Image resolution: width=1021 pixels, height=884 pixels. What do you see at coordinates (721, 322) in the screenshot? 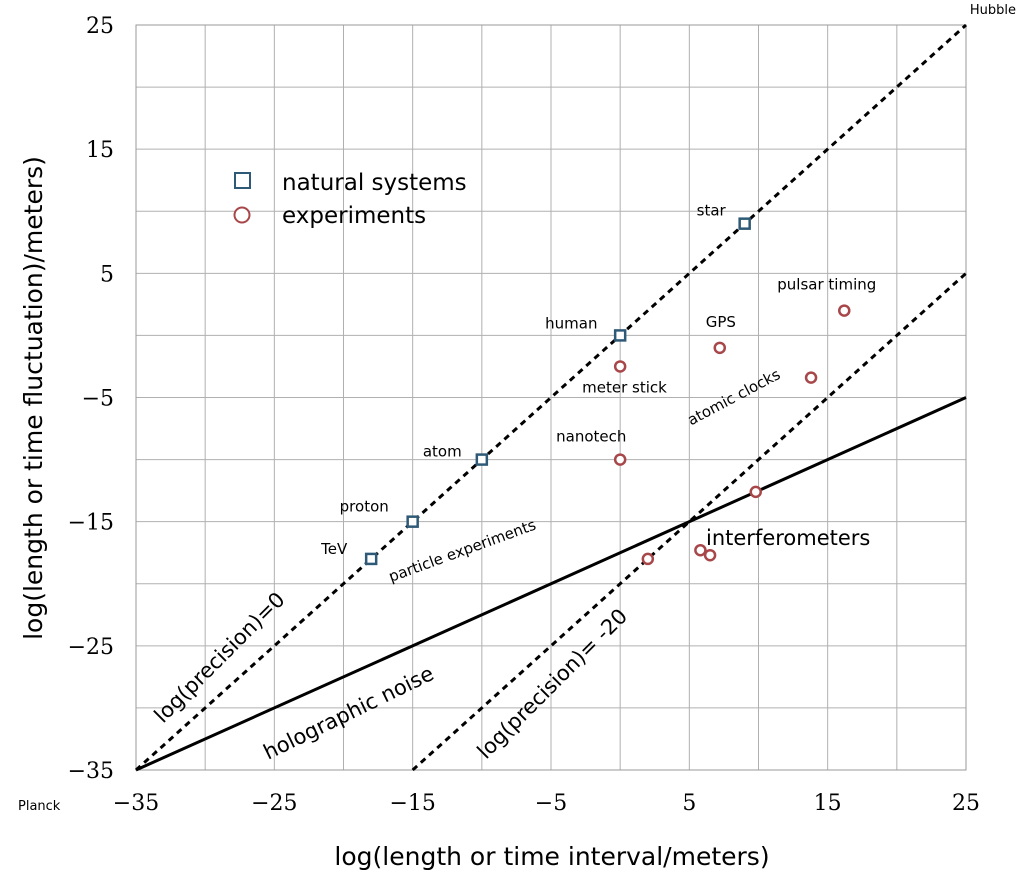
I see `point-label: GPS` at bounding box center [721, 322].